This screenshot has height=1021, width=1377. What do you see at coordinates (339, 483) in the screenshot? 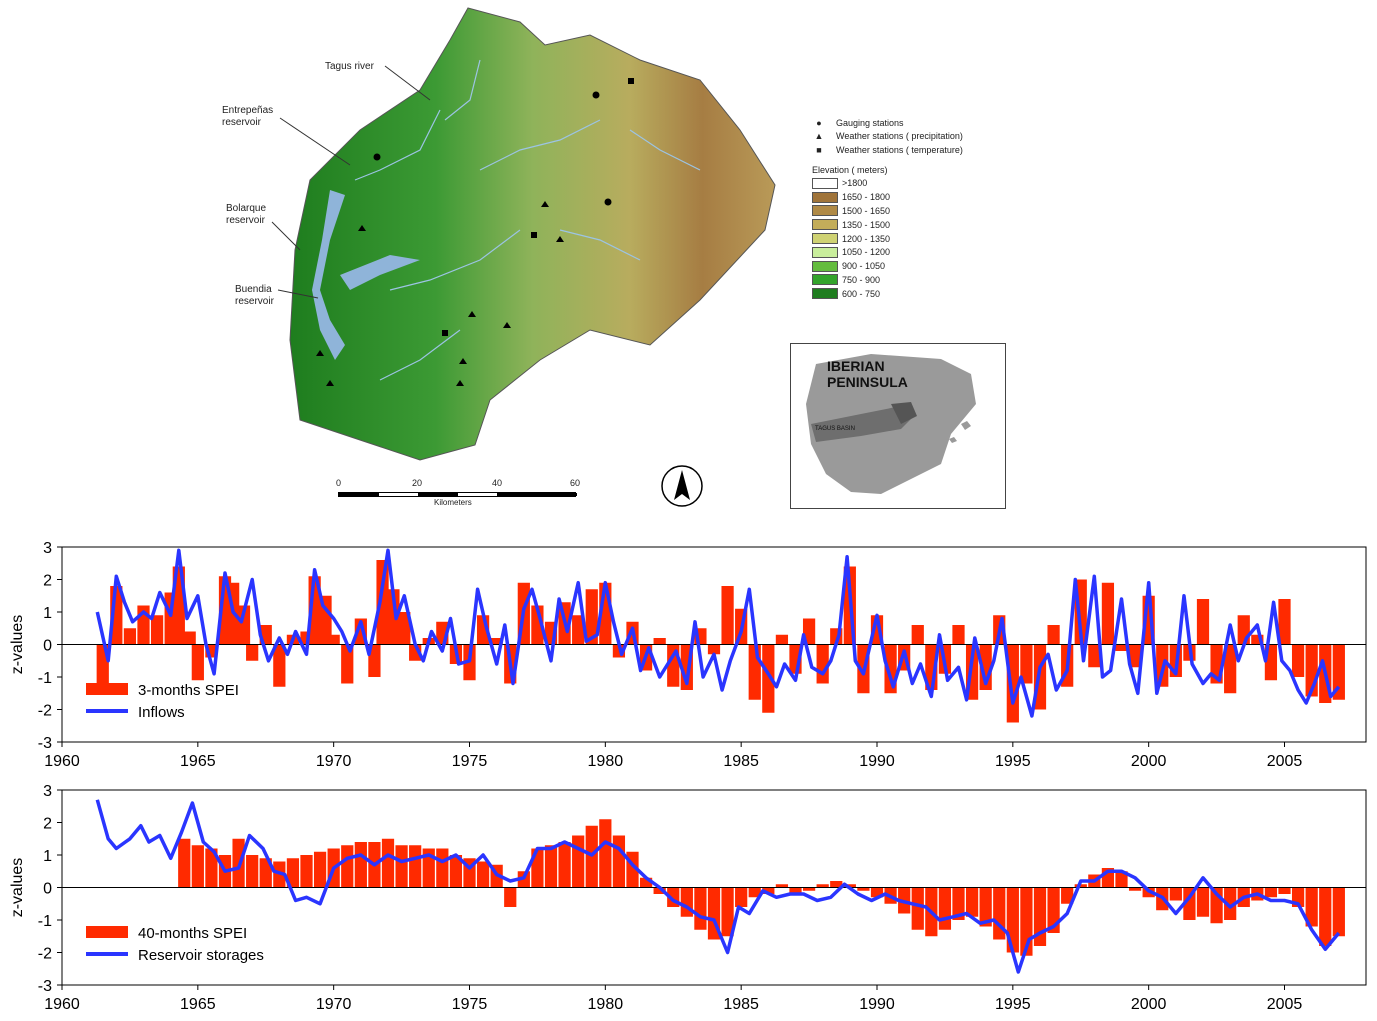
I see `scale-tick: 0` at bounding box center [339, 483].